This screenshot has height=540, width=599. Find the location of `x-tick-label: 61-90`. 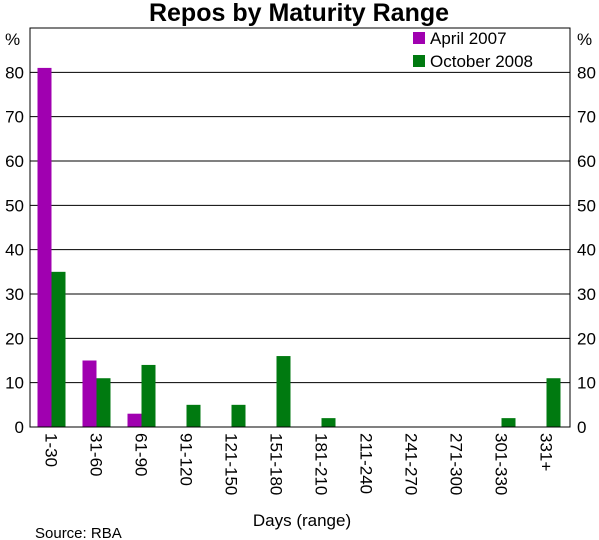

x-tick-label: 61-90 is located at coordinates (141, 454).